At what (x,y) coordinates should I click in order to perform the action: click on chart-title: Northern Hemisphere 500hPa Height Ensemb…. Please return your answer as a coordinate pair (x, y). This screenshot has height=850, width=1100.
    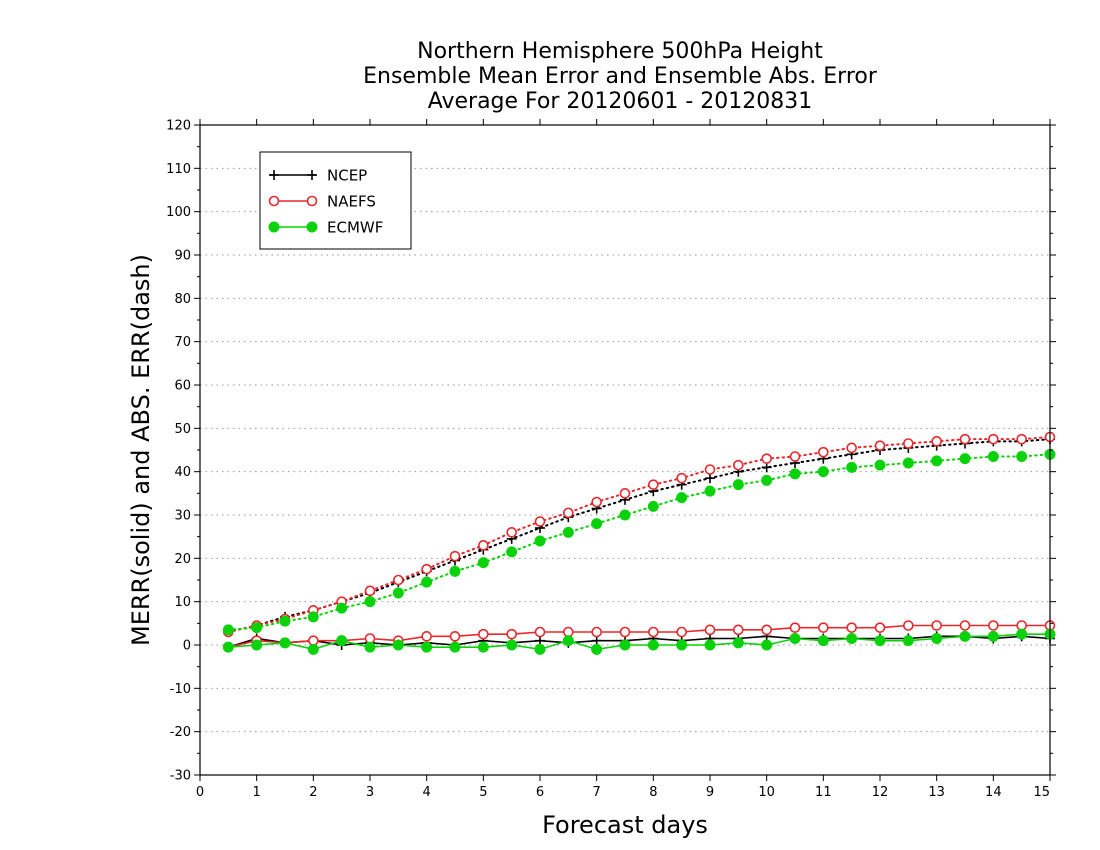
    Looking at the image, I should click on (620, 76).